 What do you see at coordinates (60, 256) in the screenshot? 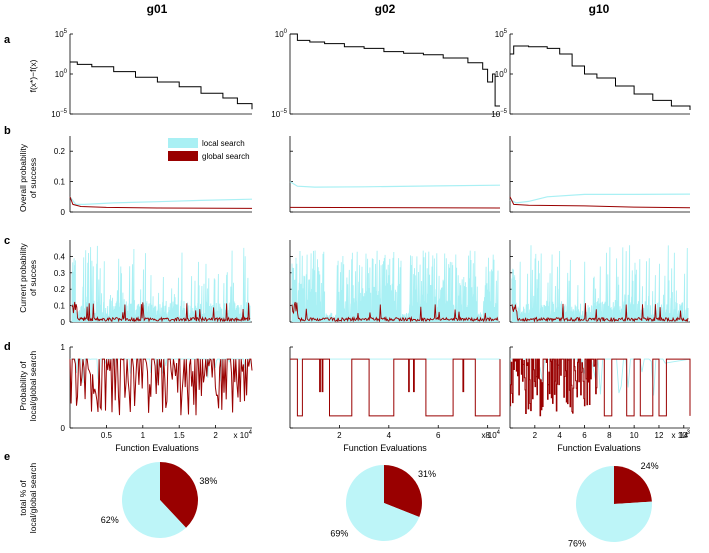
I see `ytick-c-0: 0.4` at bounding box center [60, 256].